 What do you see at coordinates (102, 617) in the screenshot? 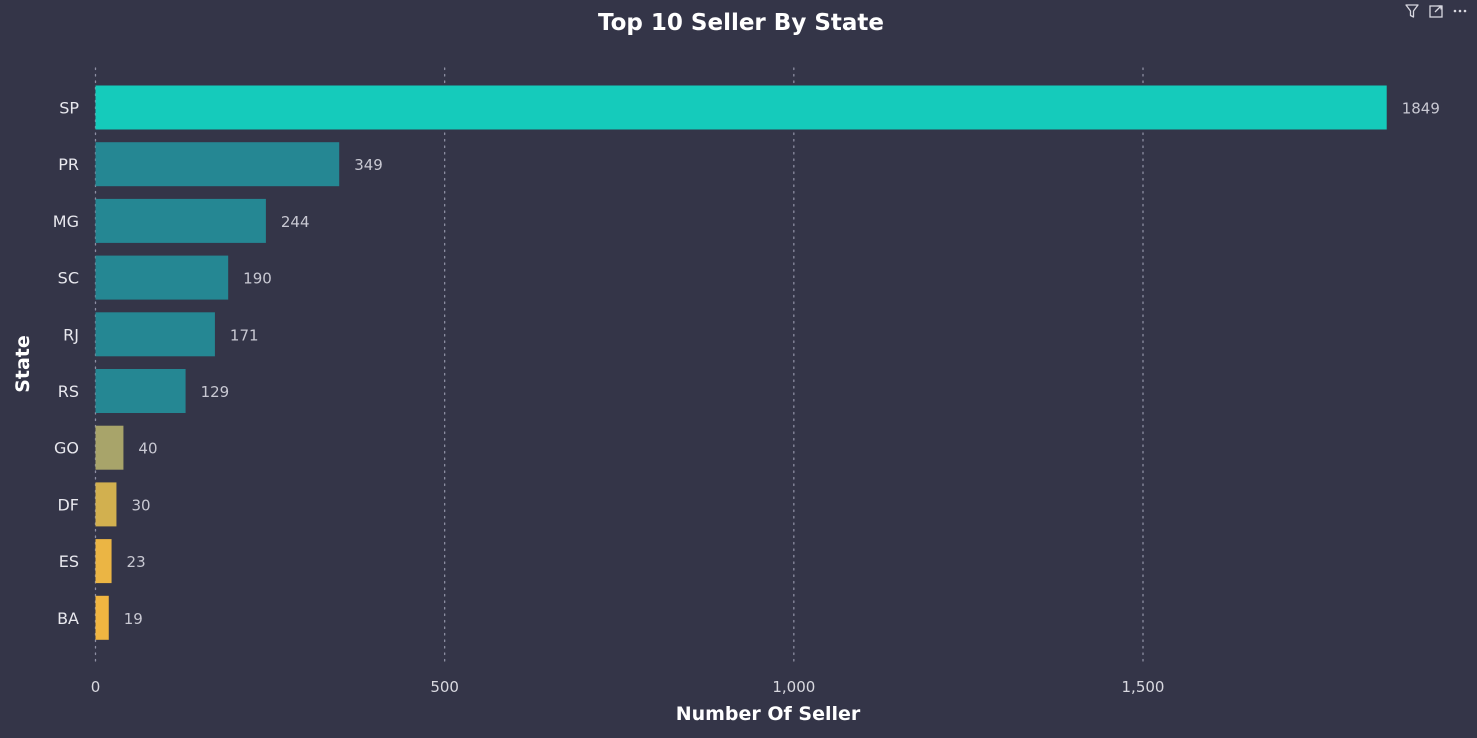
I see `bar-ba` at bounding box center [102, 617].